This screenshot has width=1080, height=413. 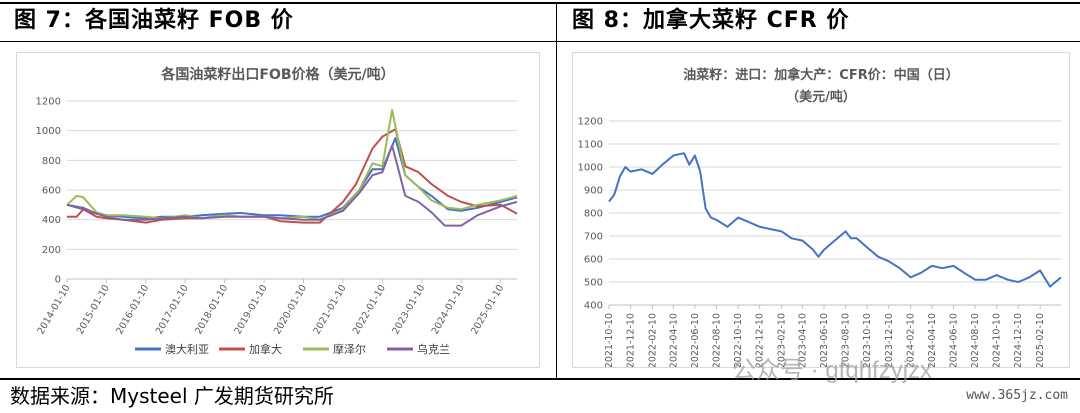 What do you see at coordinates (760, 340) in the screenshot?
I see `x-tick-label: 2022-12-10` at bounding box center [760, 340].